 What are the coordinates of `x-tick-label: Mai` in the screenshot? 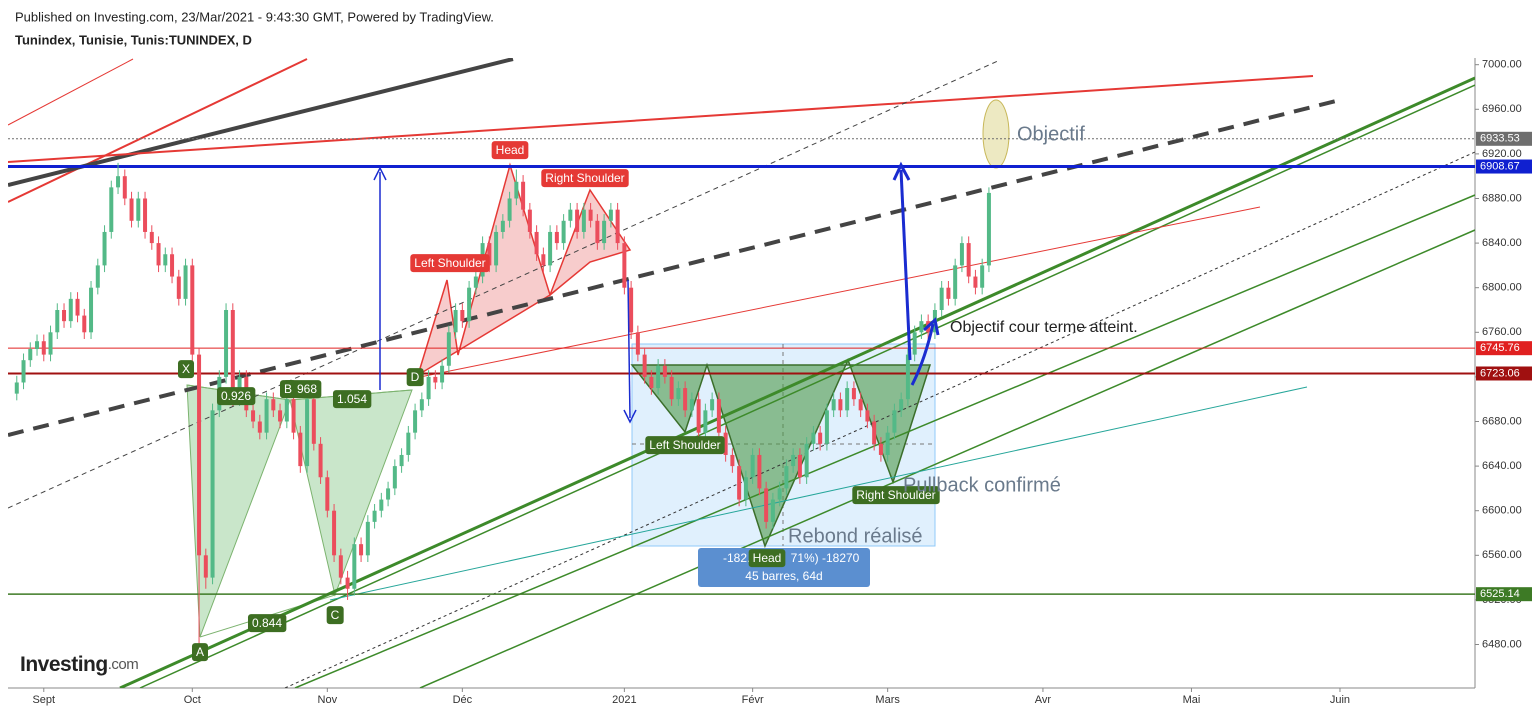 It's located at (1192, 700).